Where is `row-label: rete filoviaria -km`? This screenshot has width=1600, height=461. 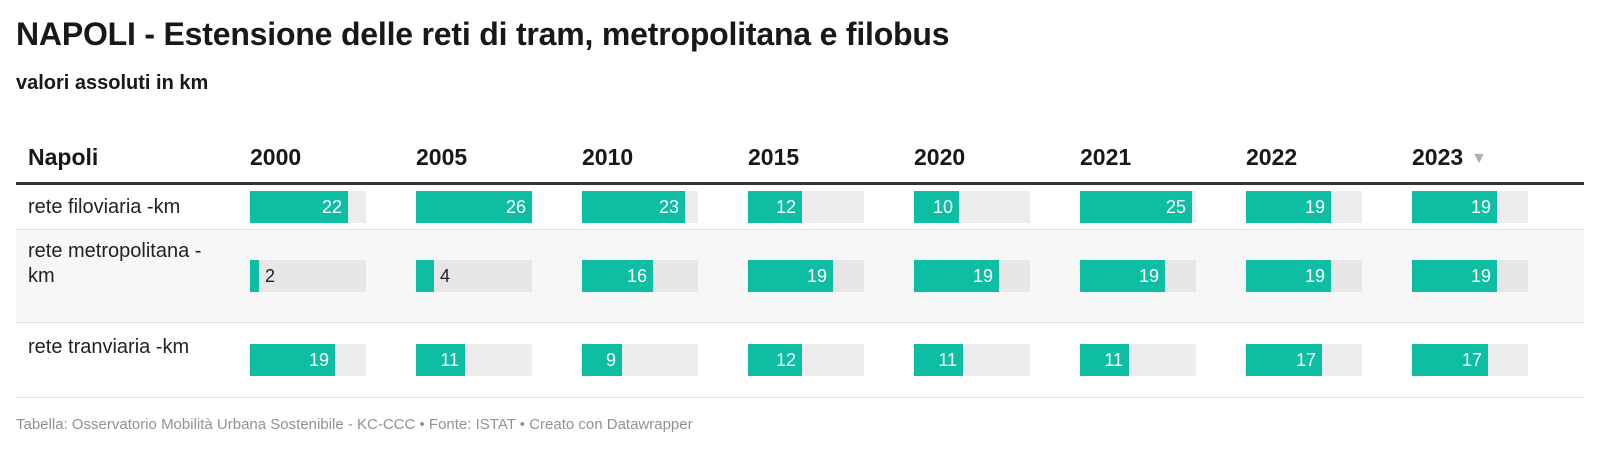
row-label: rete filoviaria -km is located at coordinates (104, 207).